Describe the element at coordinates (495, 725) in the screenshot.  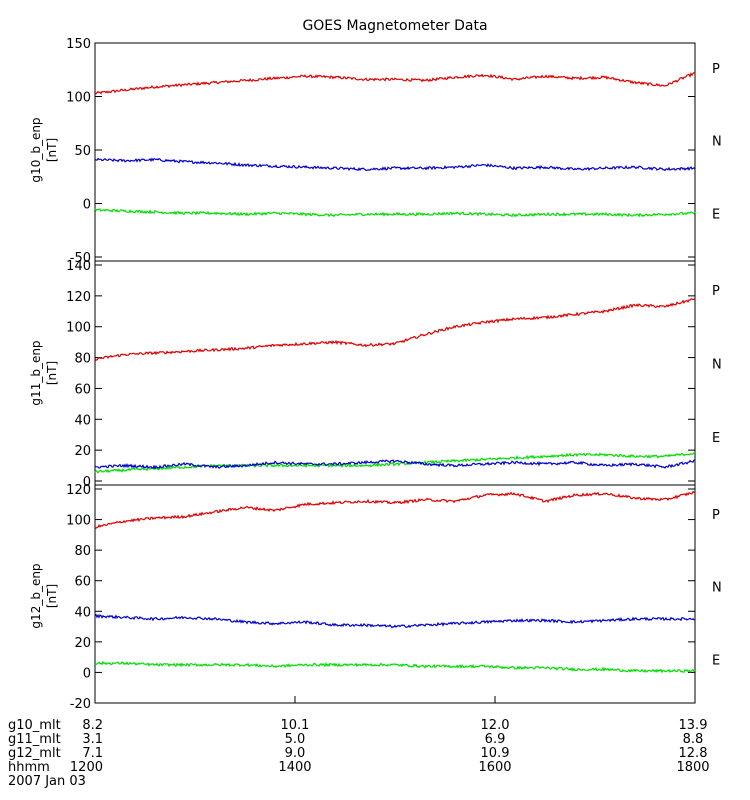
I see `x-row-value: 12.0` at that location.